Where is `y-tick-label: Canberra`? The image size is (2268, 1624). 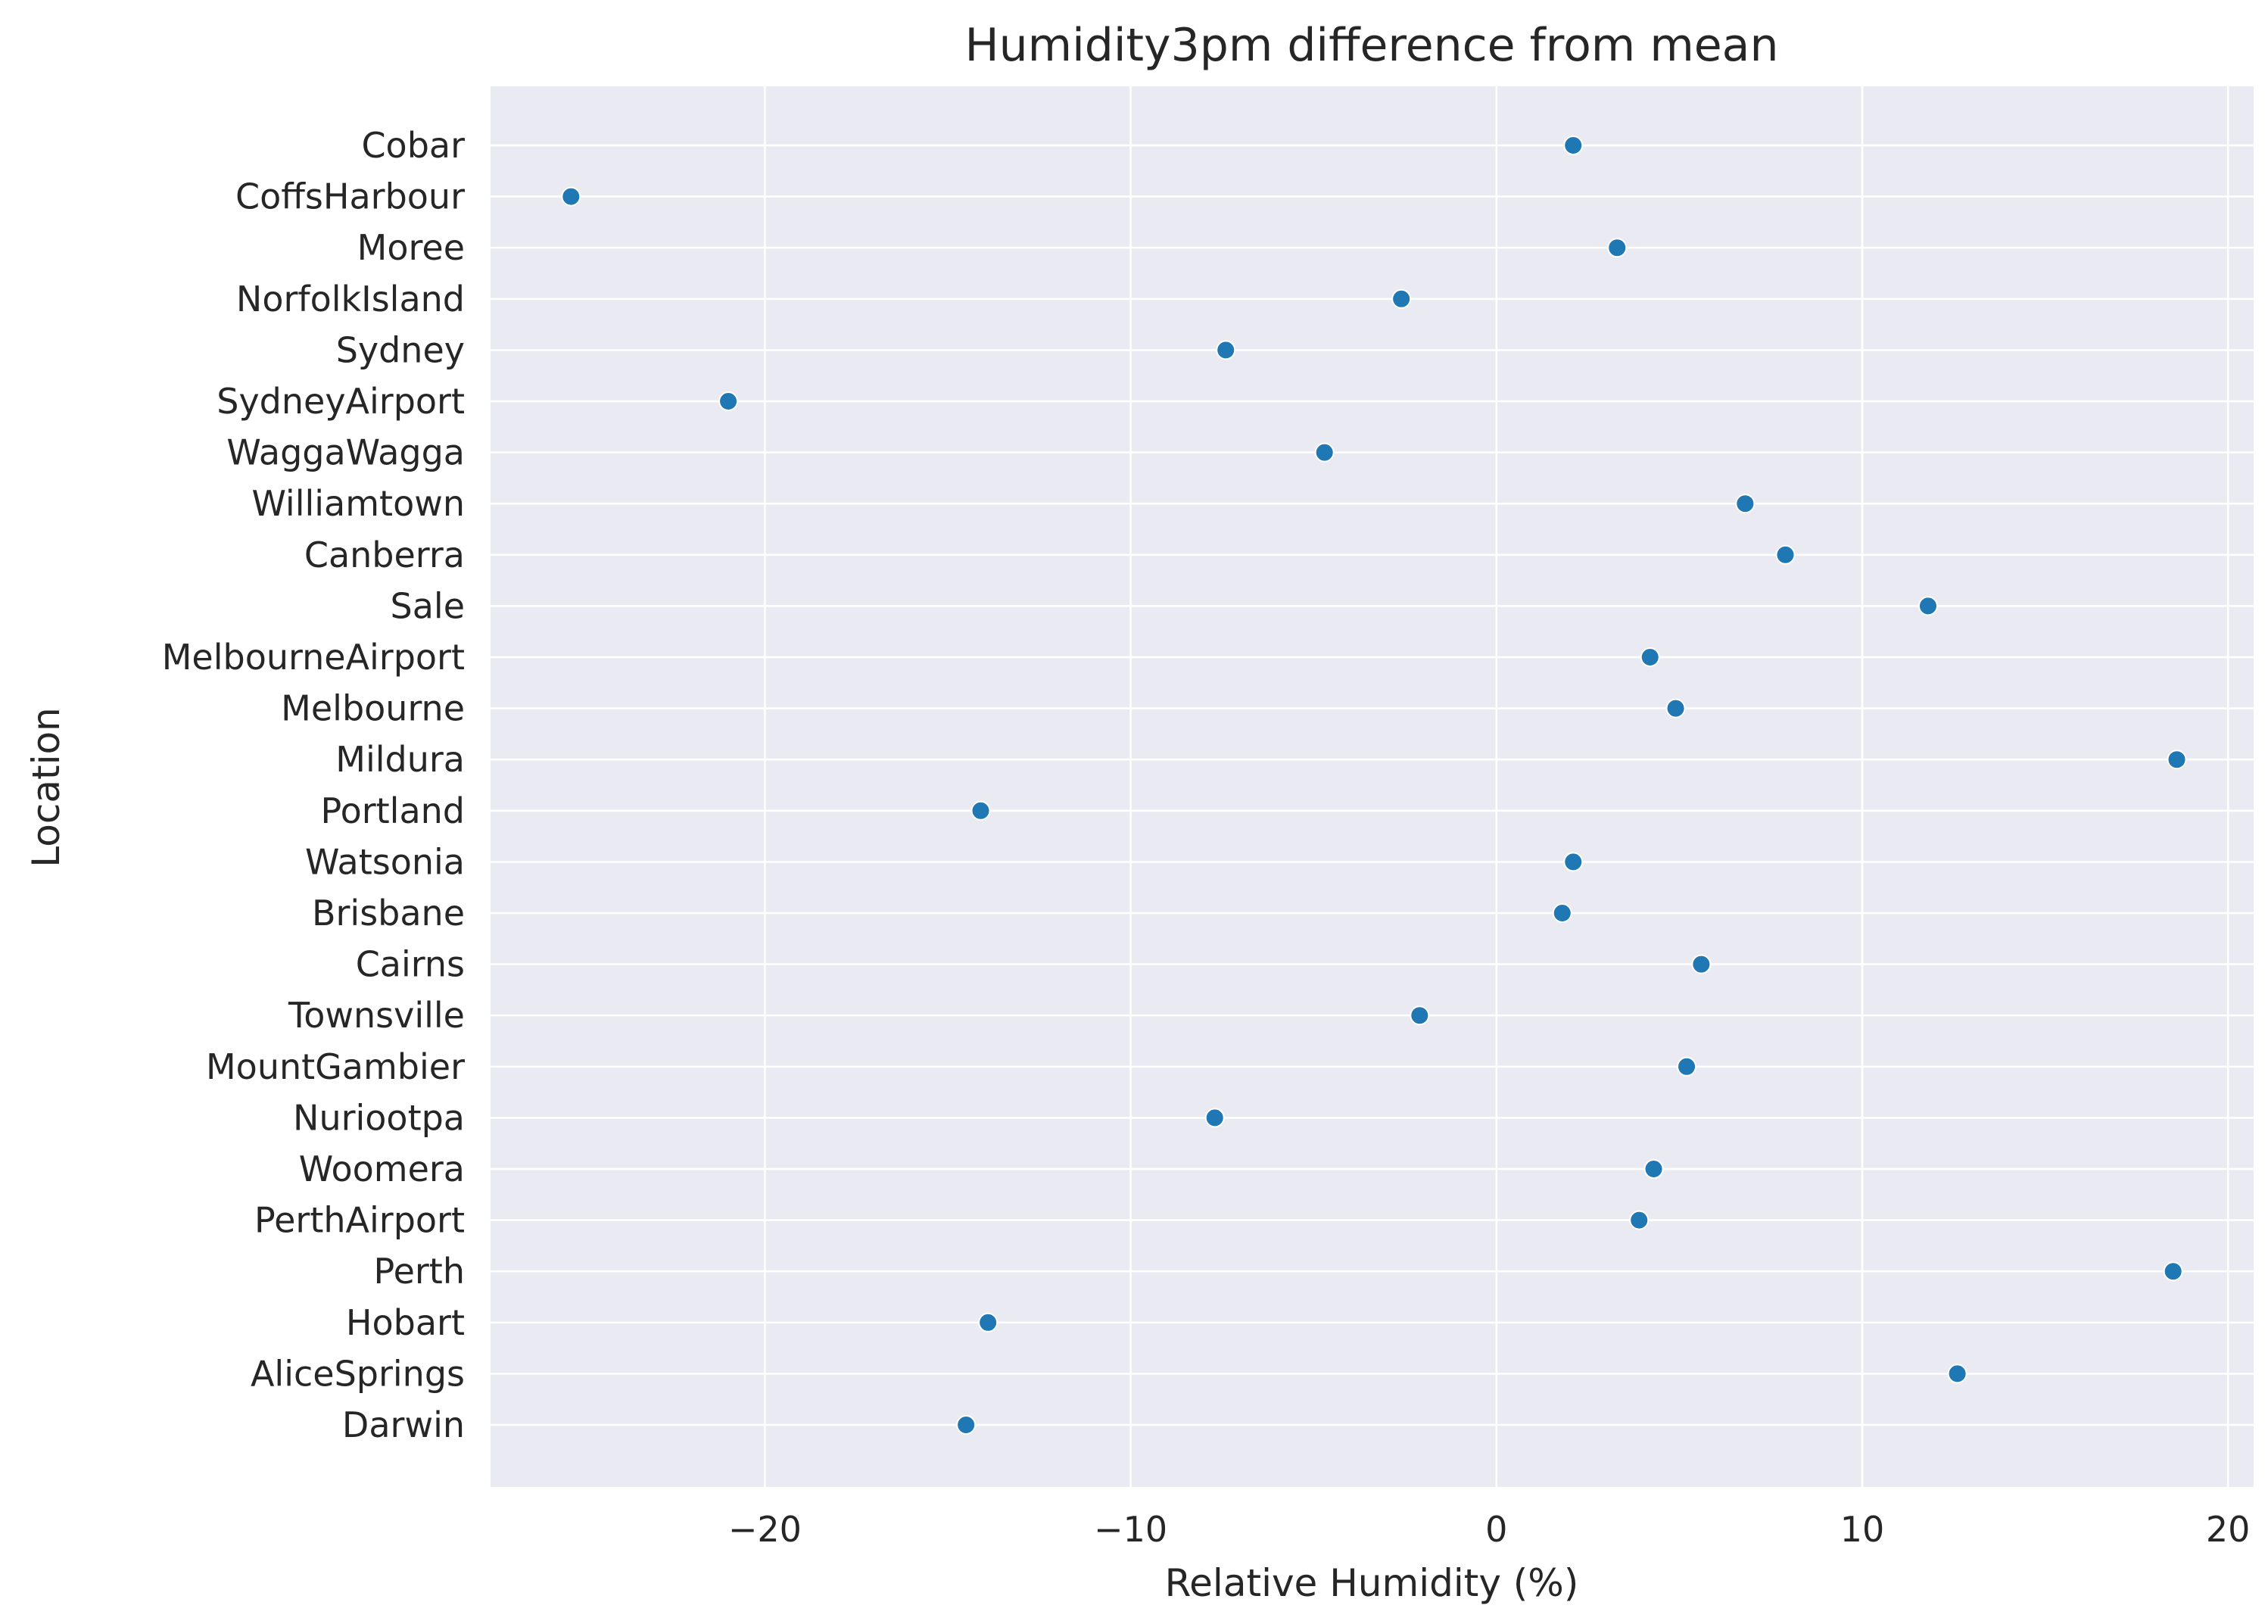 y-tick-label: Canberra is located at coordinates (384, 555).